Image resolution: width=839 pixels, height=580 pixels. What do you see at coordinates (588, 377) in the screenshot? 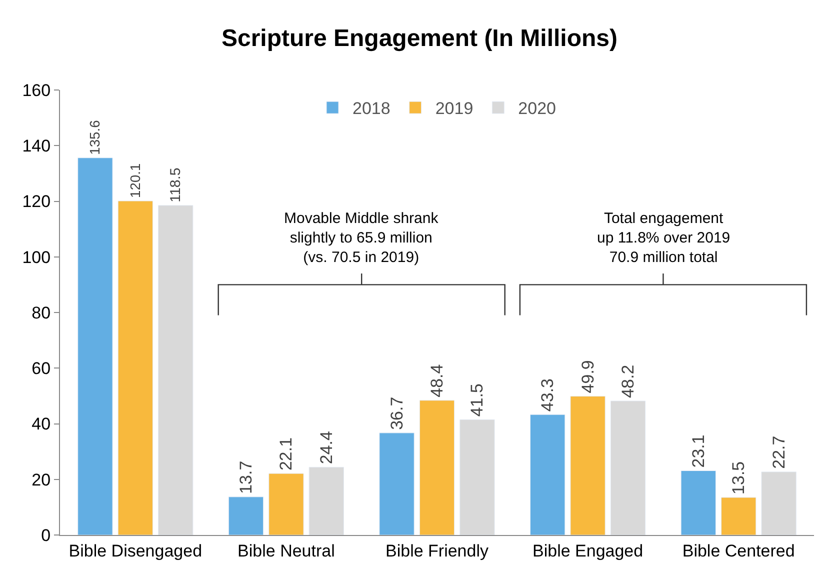
I see `data-label: 49.9` at bounding box center [588, 377].